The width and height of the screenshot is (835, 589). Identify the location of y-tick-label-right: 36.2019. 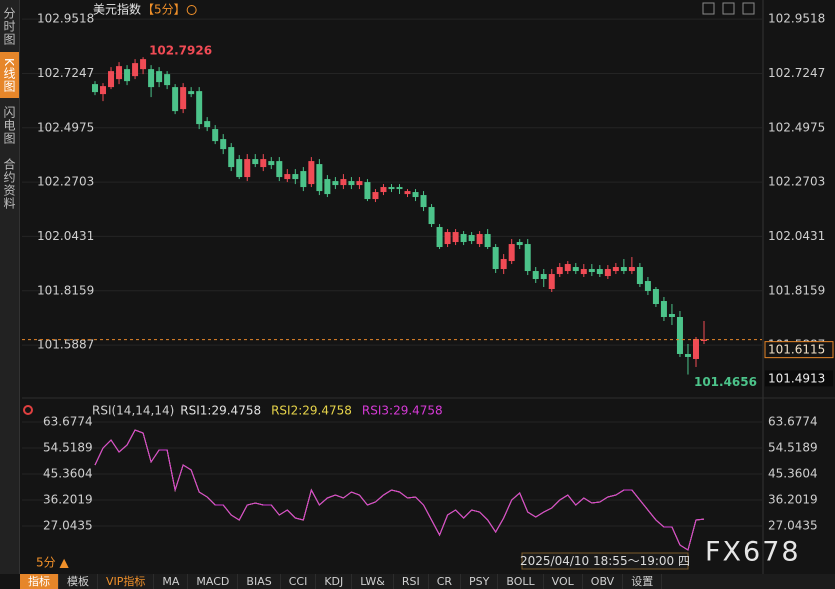
(793, 500).